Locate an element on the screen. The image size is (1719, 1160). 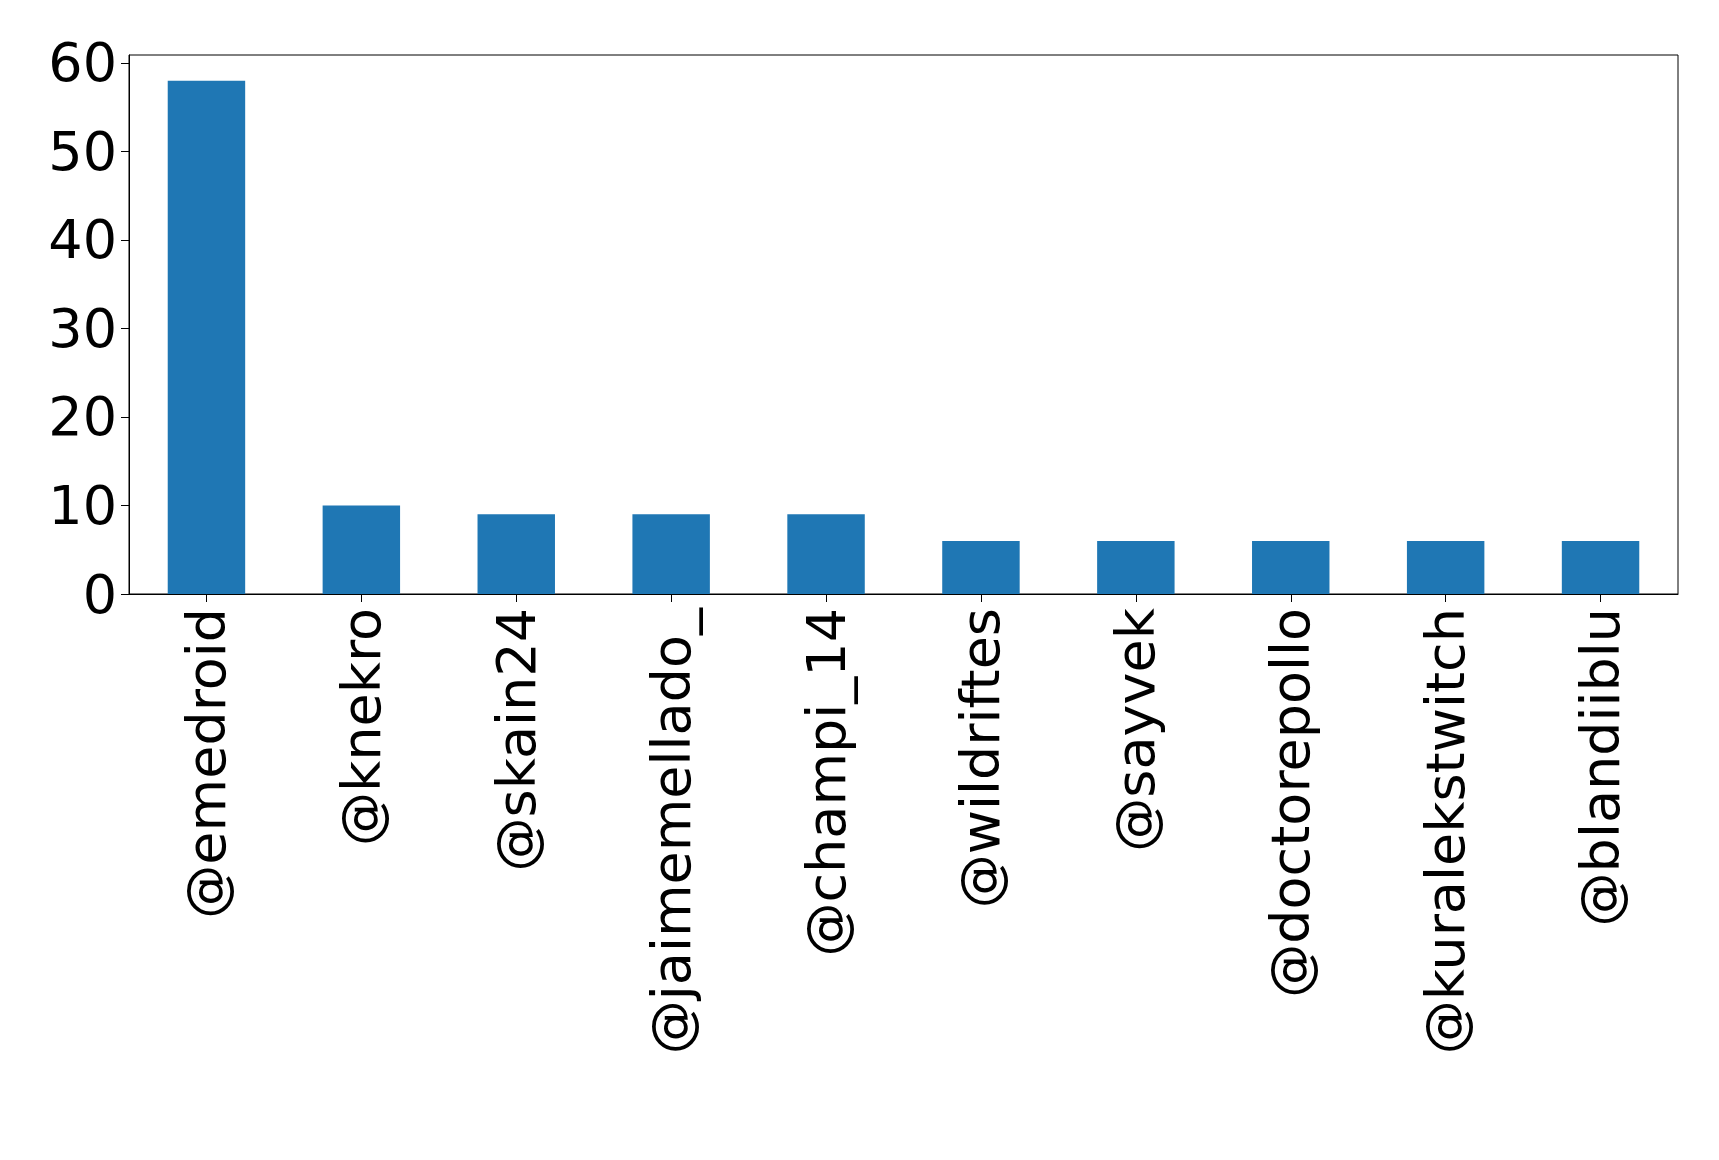
y-tick-label: 40 is located at coordinates (82, 240).